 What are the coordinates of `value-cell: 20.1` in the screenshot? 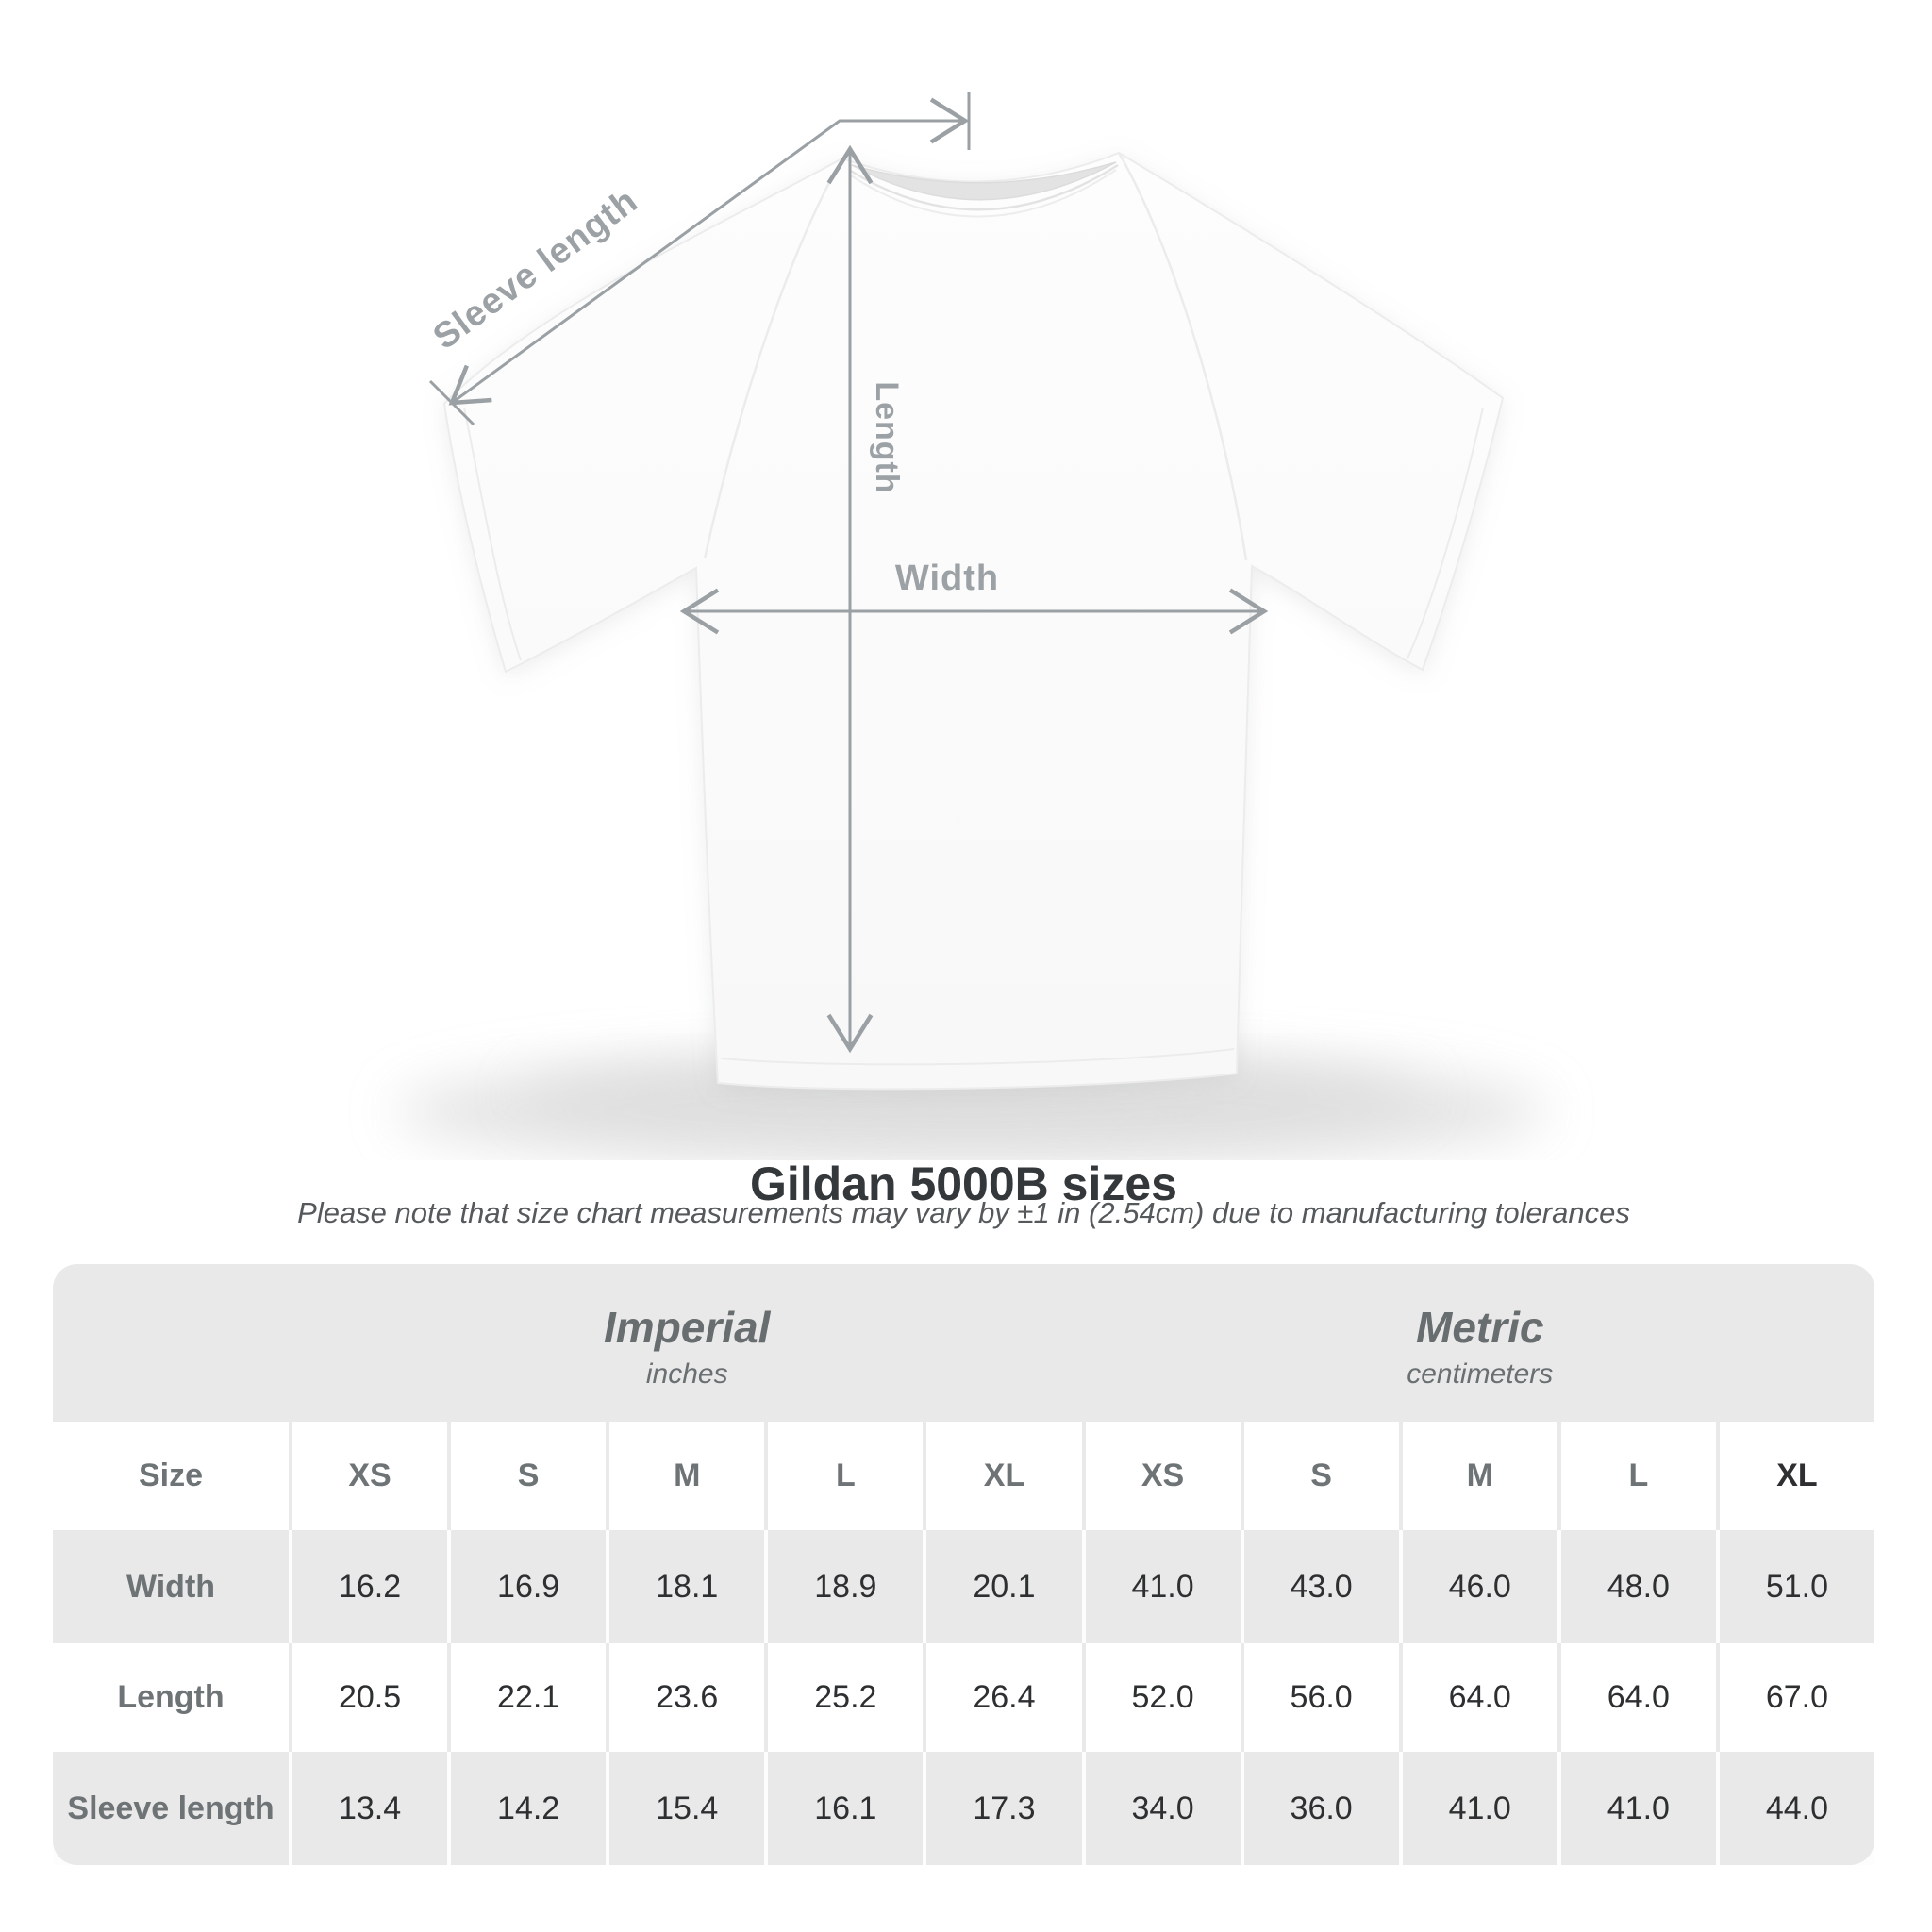 It's located at (1004, 1586).